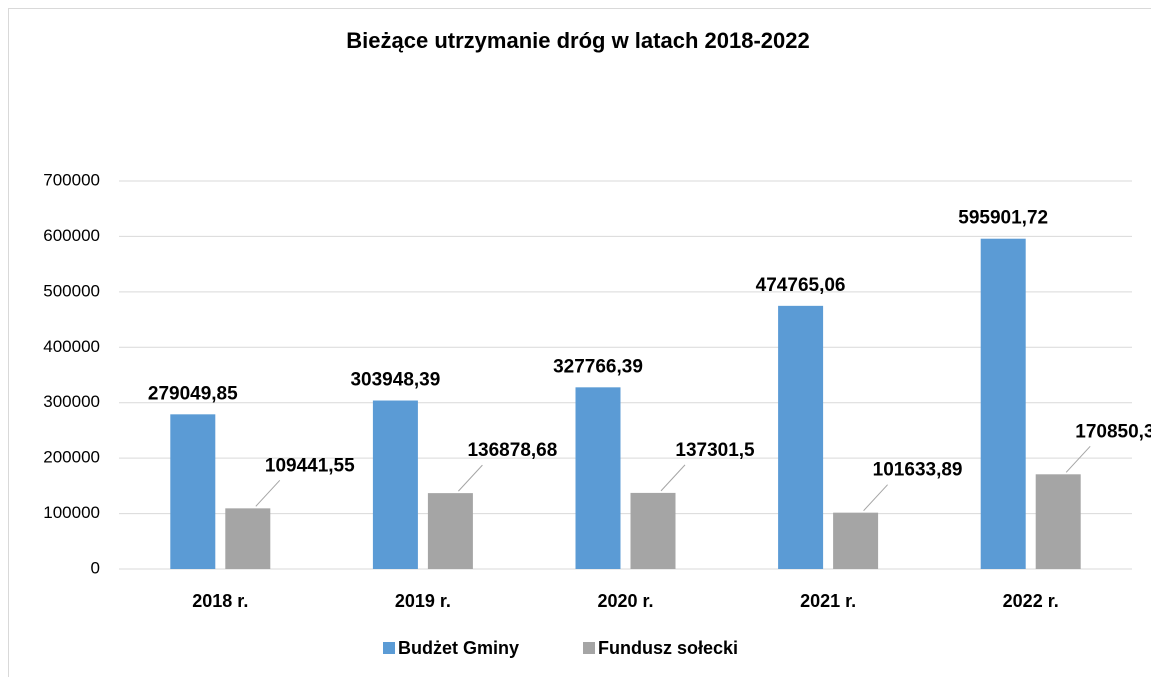 The image size is (1151, 677). Describe the element at coordinates (715, 450) in the screenshot. I see `data-label: 137301,5` at that location.